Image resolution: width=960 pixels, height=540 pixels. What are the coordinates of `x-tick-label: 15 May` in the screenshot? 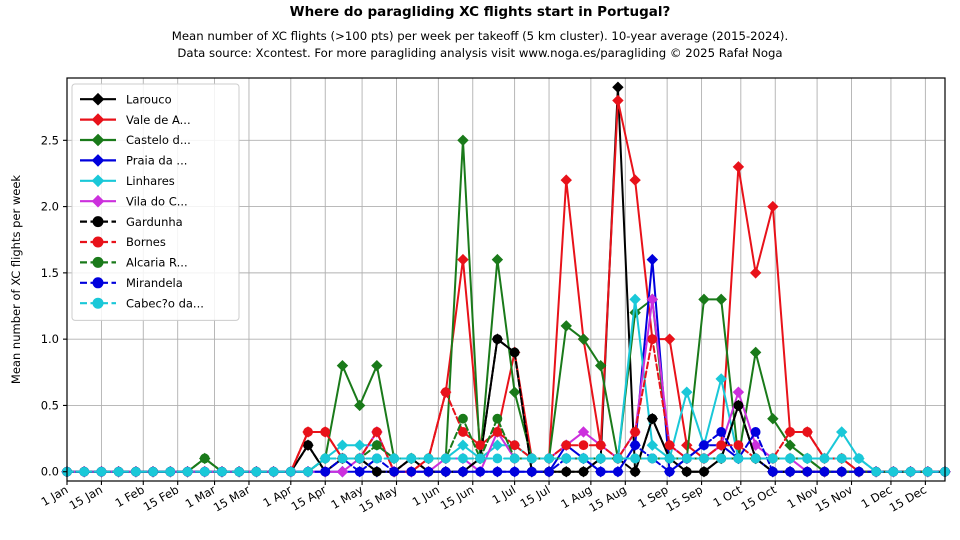 It's located at (379, 498).